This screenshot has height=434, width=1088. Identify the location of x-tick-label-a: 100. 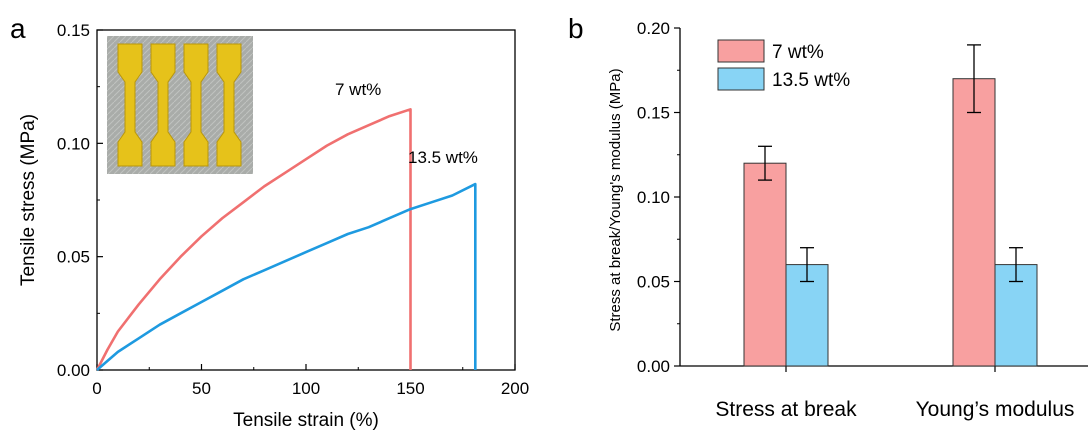
(306, 388).